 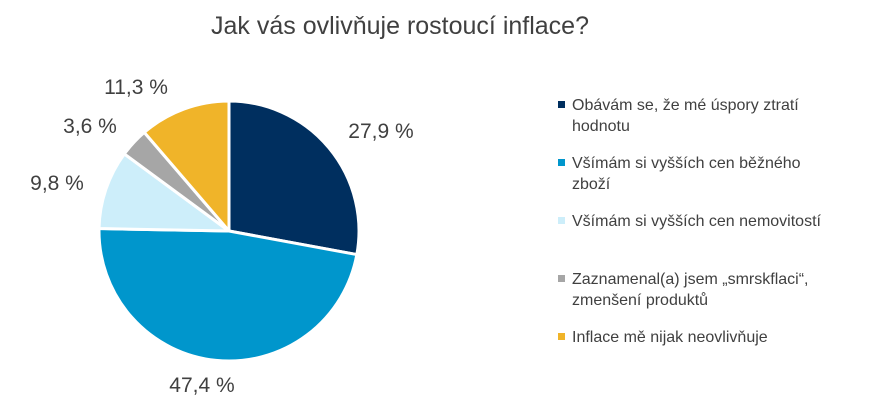 I want to click on value-label-not-affected: 11,3 %, so click(x=136, y=87).